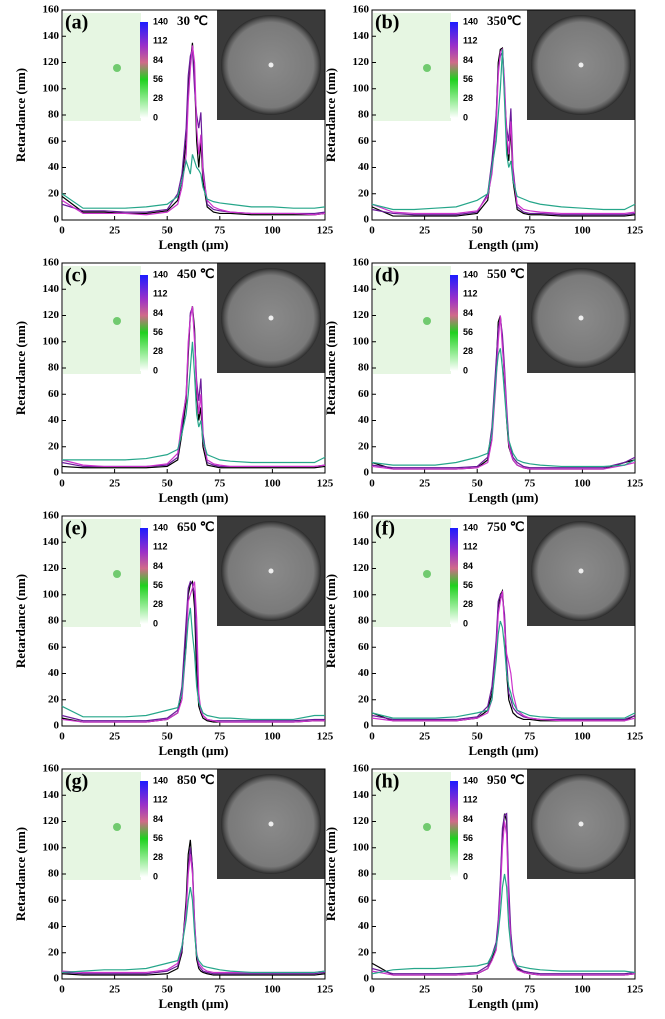  I want to click on temperature-label: 550 ℃, so click(505, 273).